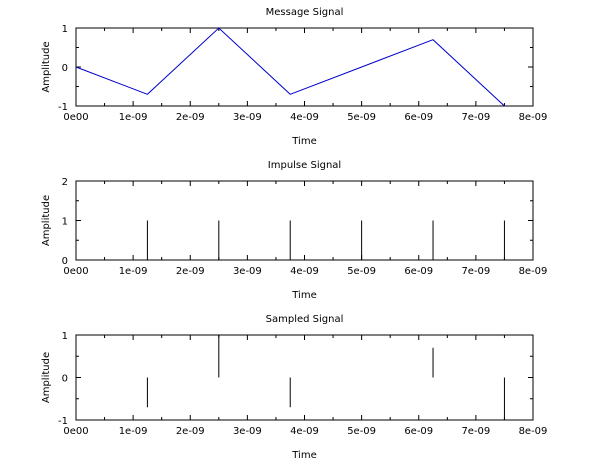  What do you see at coordinates (290, 67) in the screenshot?
I see `series-line` at bounding box center [290, 67].